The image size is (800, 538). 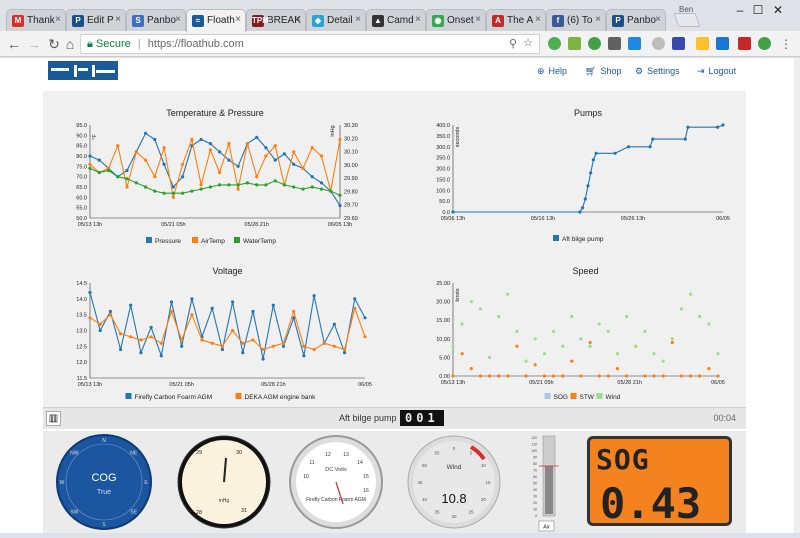 What do you see at coordinates (81, 178) in the screenshot?
I see `y-tick-label: 70.0` at bounding box center [81, 178].